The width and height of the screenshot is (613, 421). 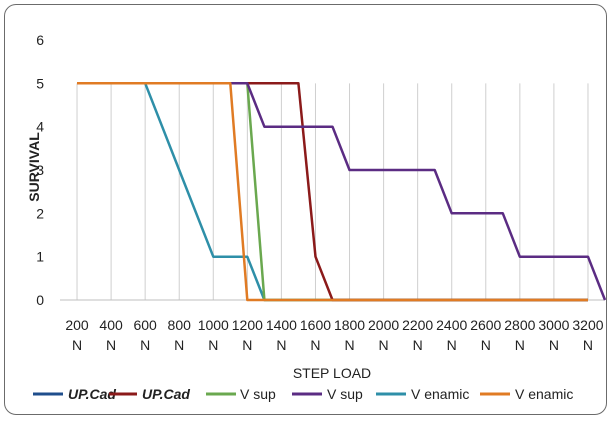 I want to click on y-tick-label: 0, so click(x=40, y=300).